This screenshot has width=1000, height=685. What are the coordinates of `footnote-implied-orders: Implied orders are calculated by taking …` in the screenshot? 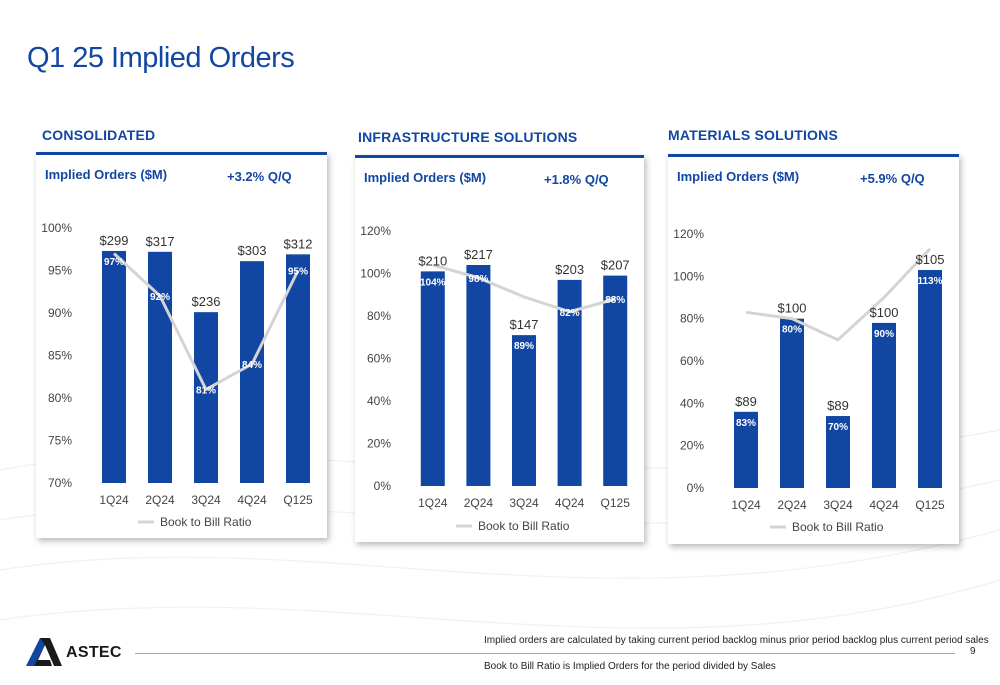 It's located at (736, 640).